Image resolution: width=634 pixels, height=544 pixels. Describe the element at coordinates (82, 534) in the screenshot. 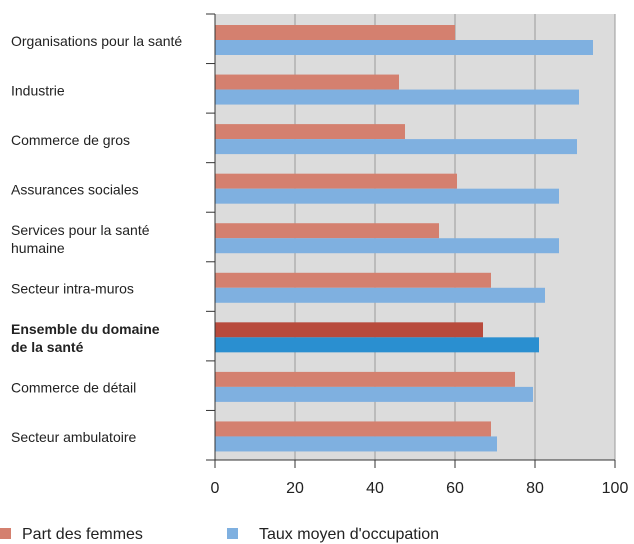

I see `legend-label-part-des-femmes: Part des femmes` at that location.